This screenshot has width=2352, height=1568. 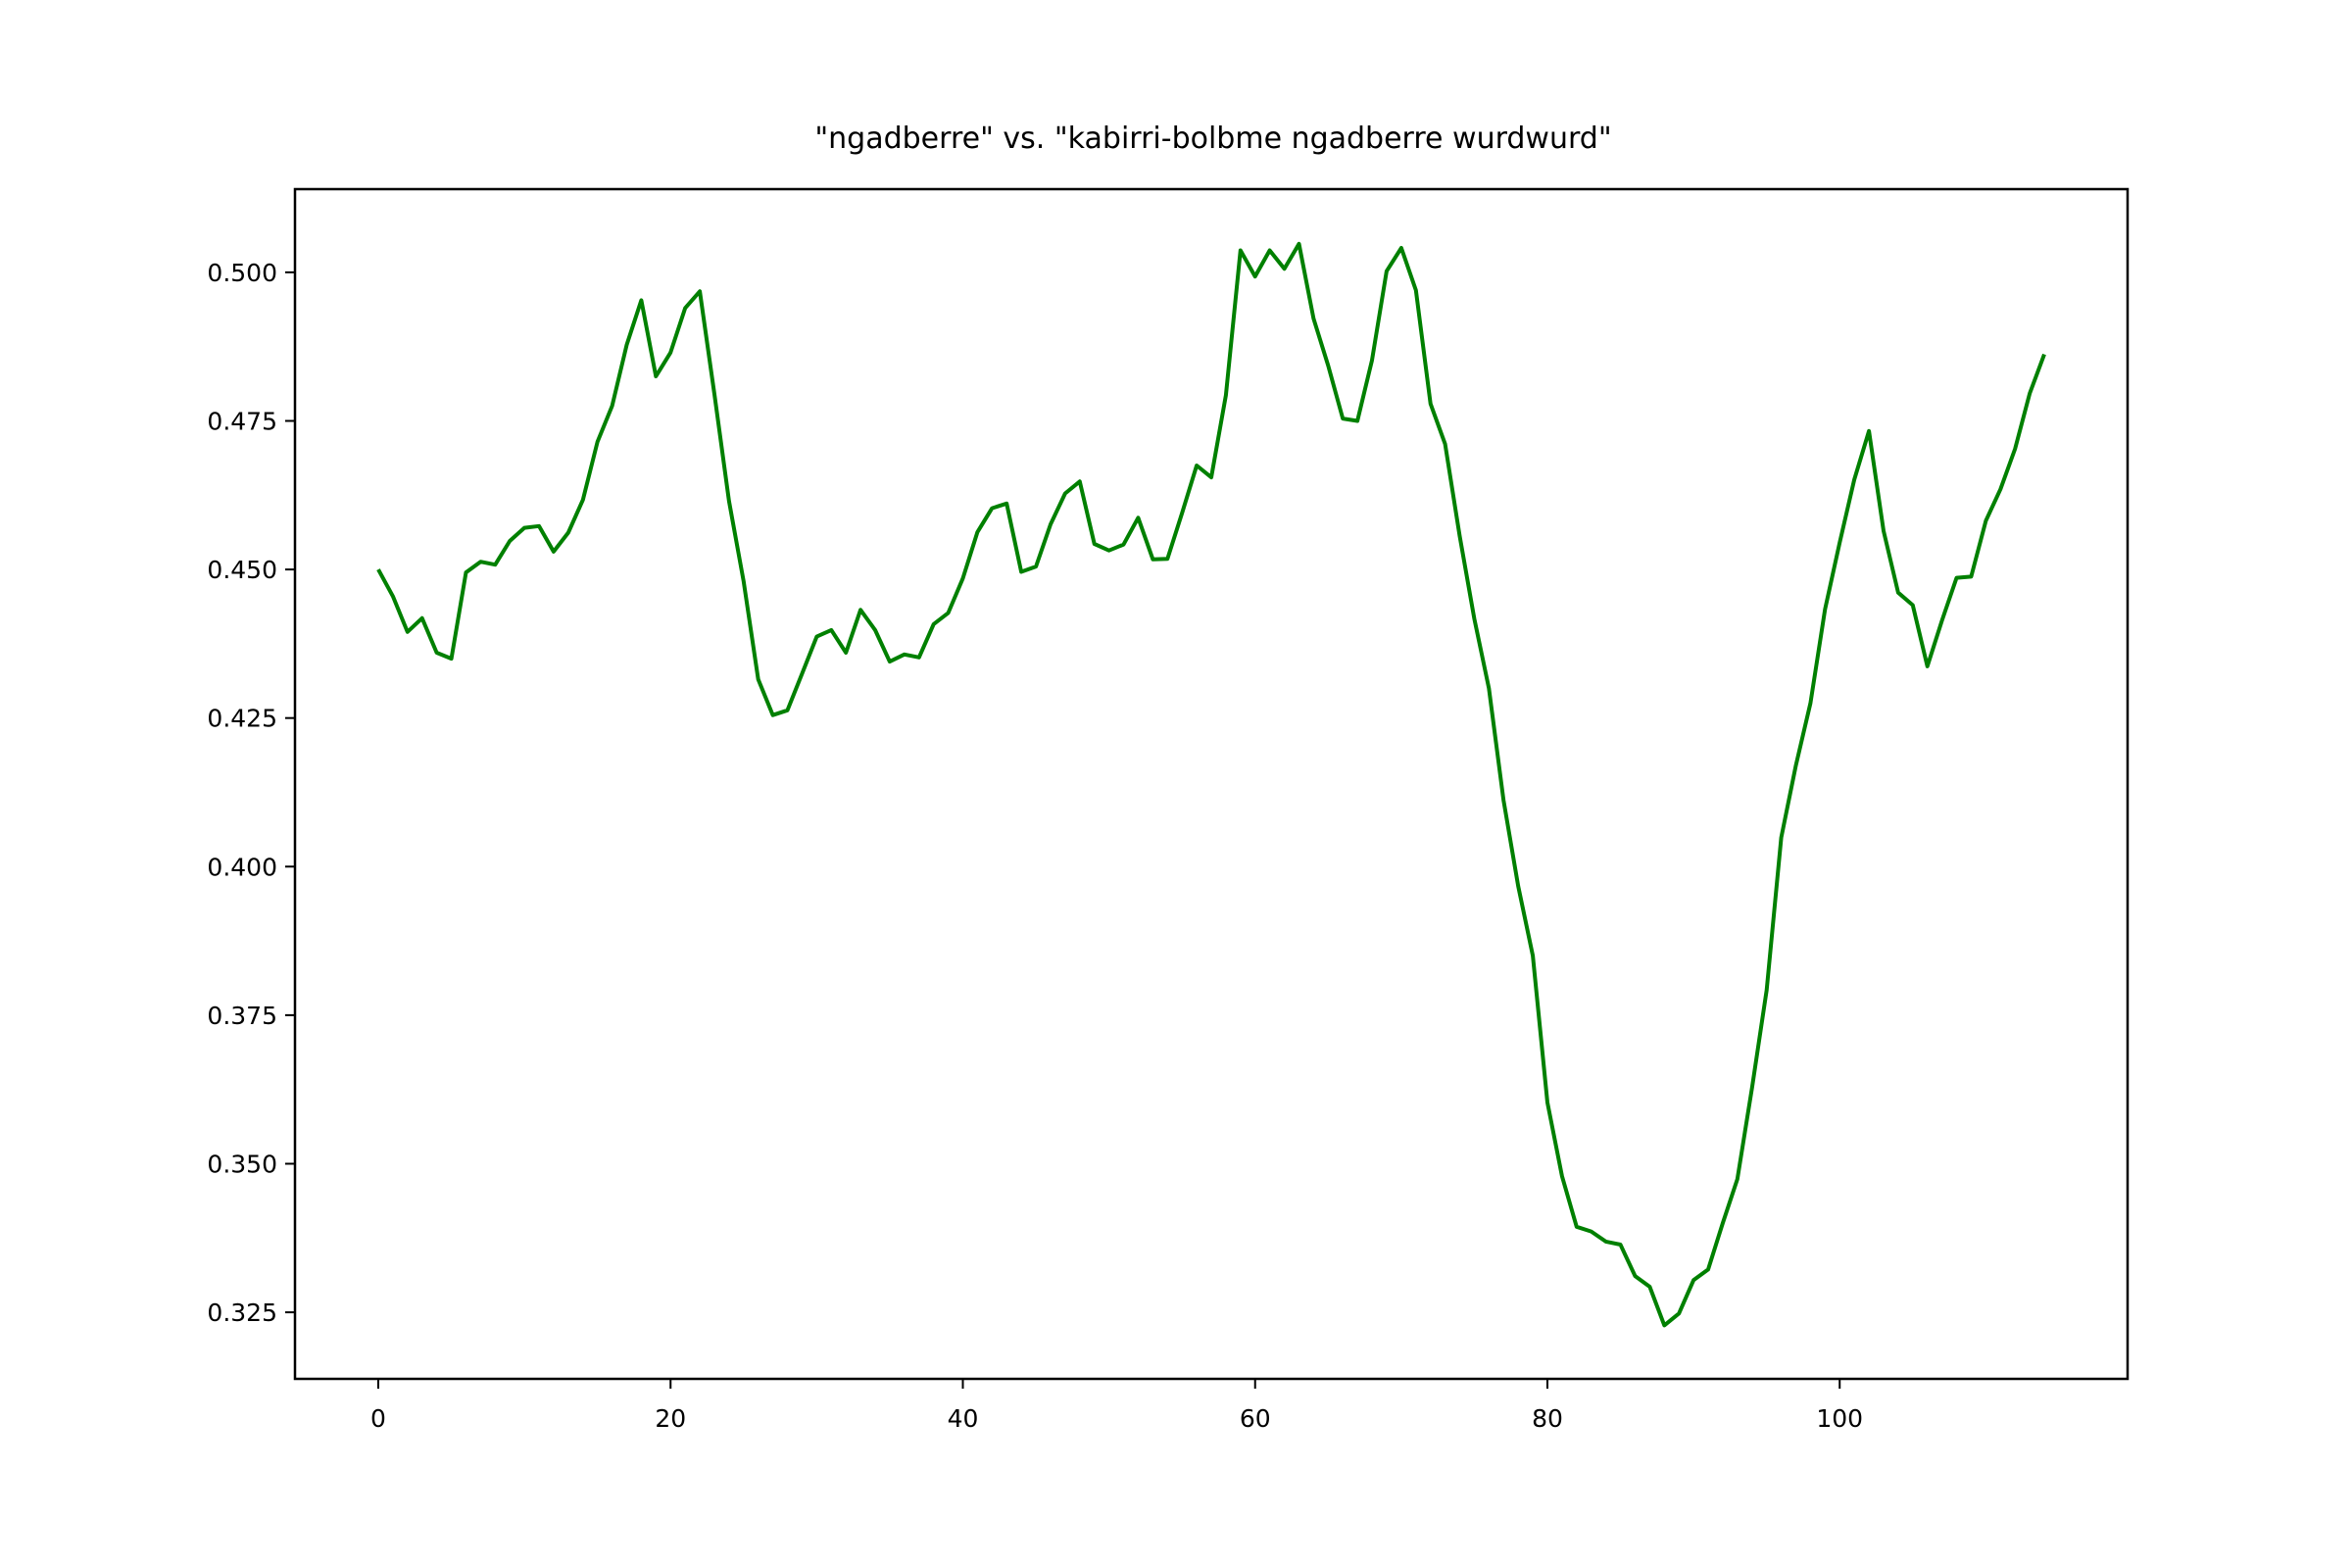 I want to click on y-tick-label: 0.475, so click(x=242, y=421).